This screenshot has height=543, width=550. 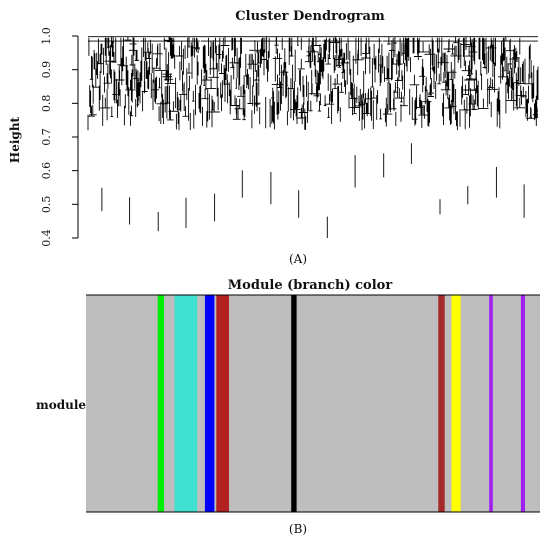 I want to click on y-tick-label: 0.7, so click(x=46, y=137).